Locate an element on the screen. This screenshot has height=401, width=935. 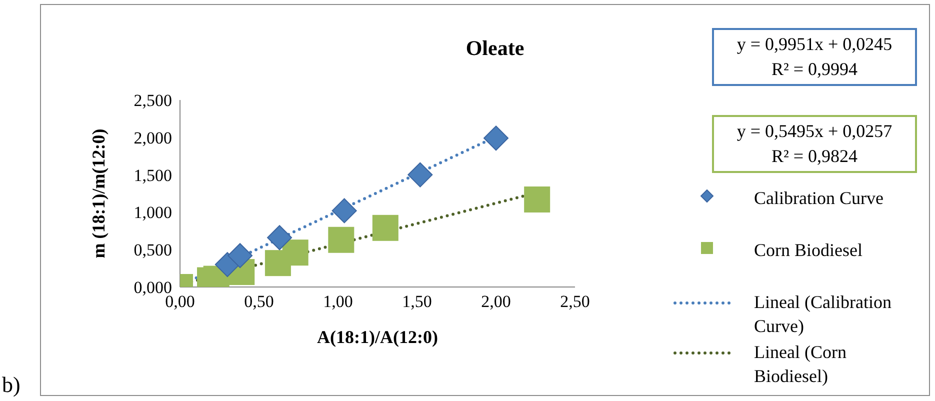
y-tick-label: 2,000 is located at coordinates (153, 138).